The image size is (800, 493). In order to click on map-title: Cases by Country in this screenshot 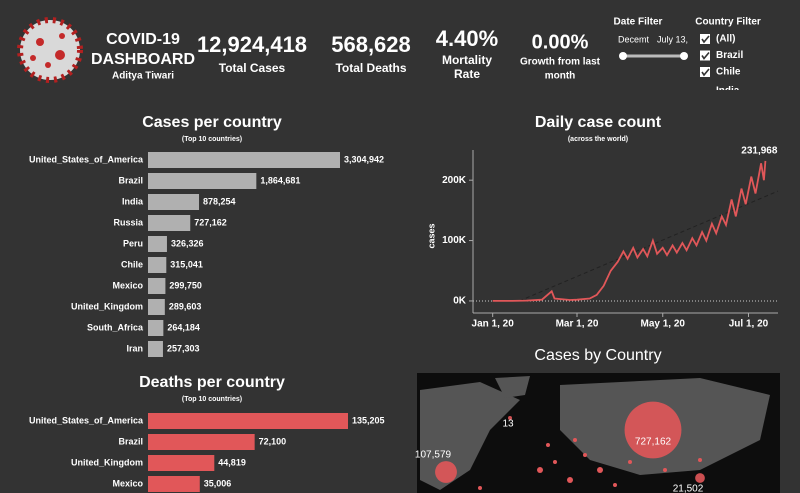, I will do `click(597, 355)`.